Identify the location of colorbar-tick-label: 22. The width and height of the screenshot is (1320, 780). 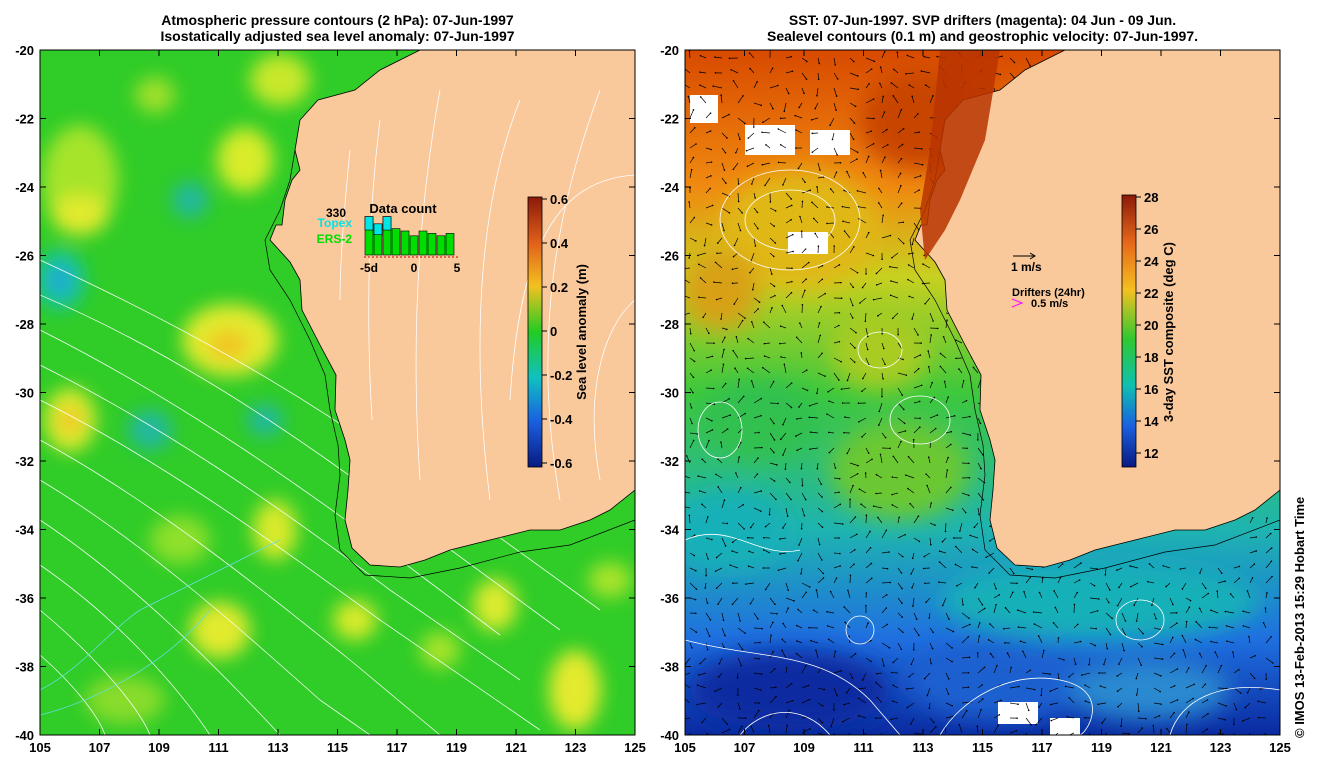
(1151, 293).